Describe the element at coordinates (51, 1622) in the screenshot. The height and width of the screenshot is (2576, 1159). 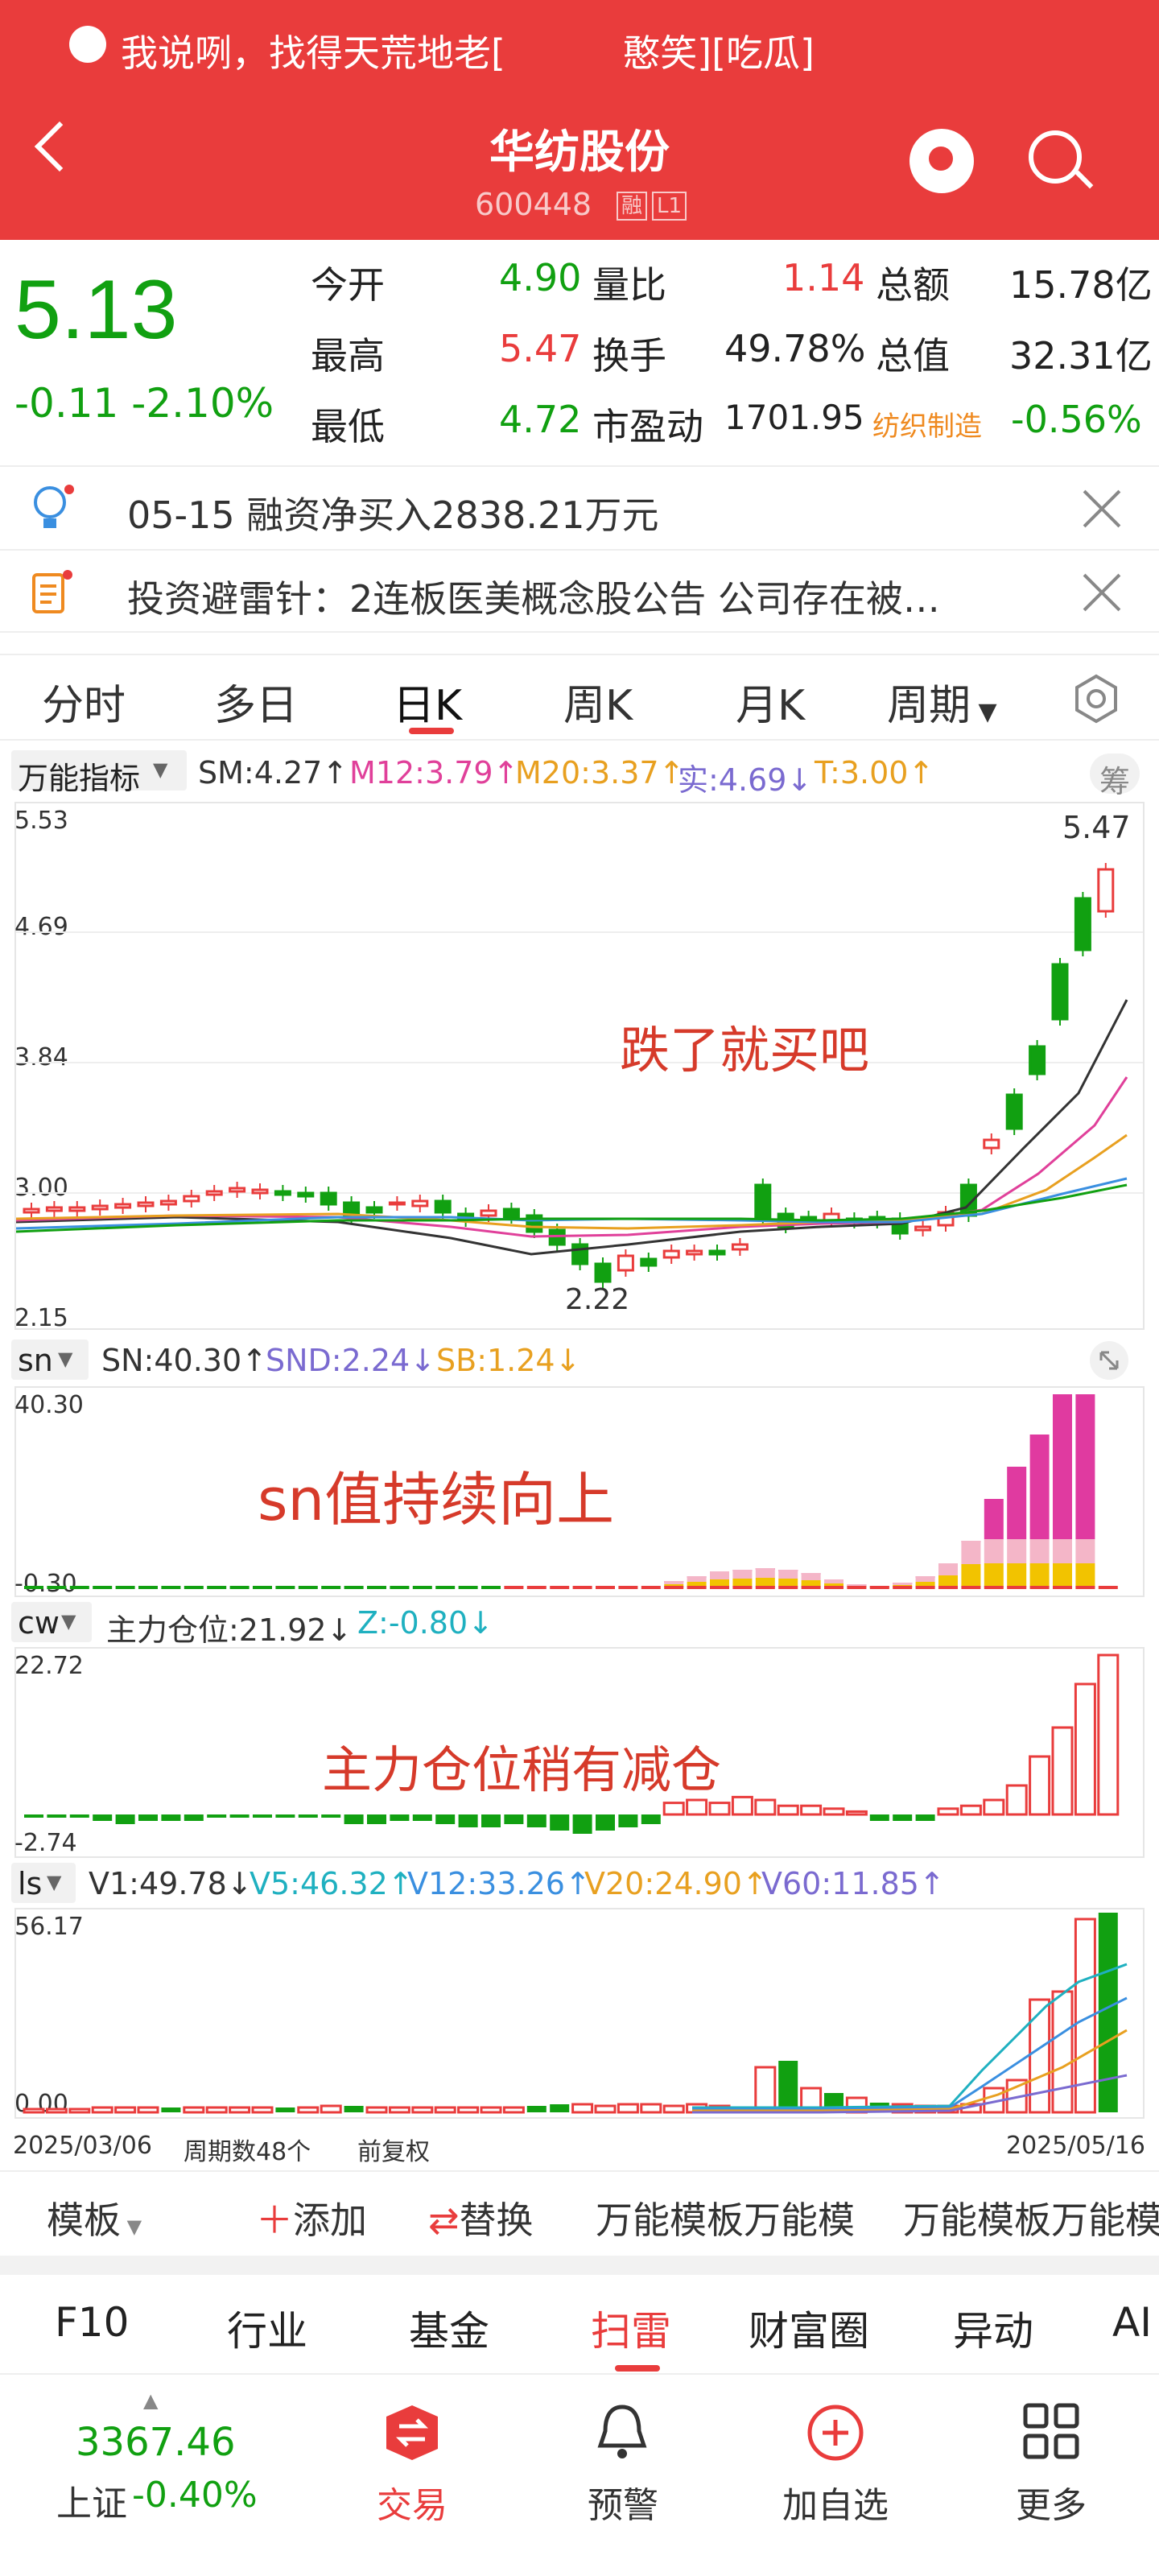
I see `cw-indicator-selector: cw ▼` at that location.